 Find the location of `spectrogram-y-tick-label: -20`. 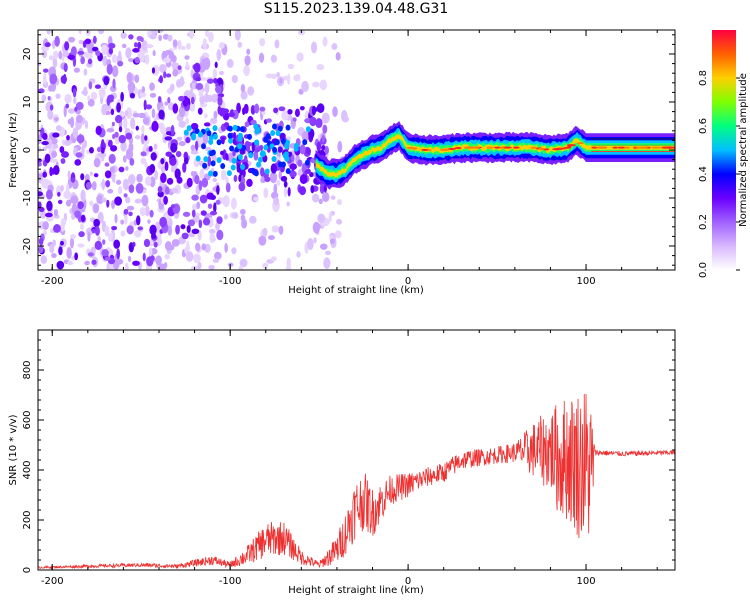

spectrogram-y-tick-label: -20 is located at coordinates (27, 246).